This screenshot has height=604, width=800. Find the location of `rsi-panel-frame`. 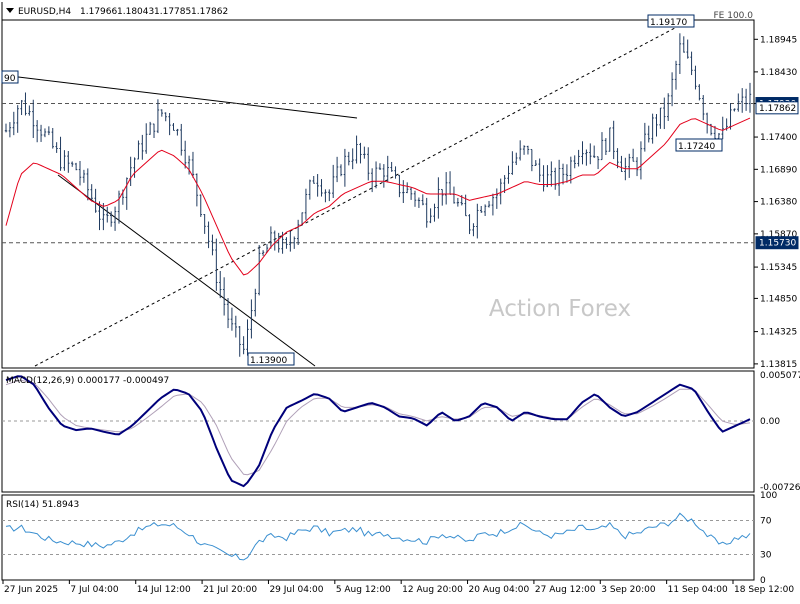

rsi-panel-frame is located at coordinates (378, 537).